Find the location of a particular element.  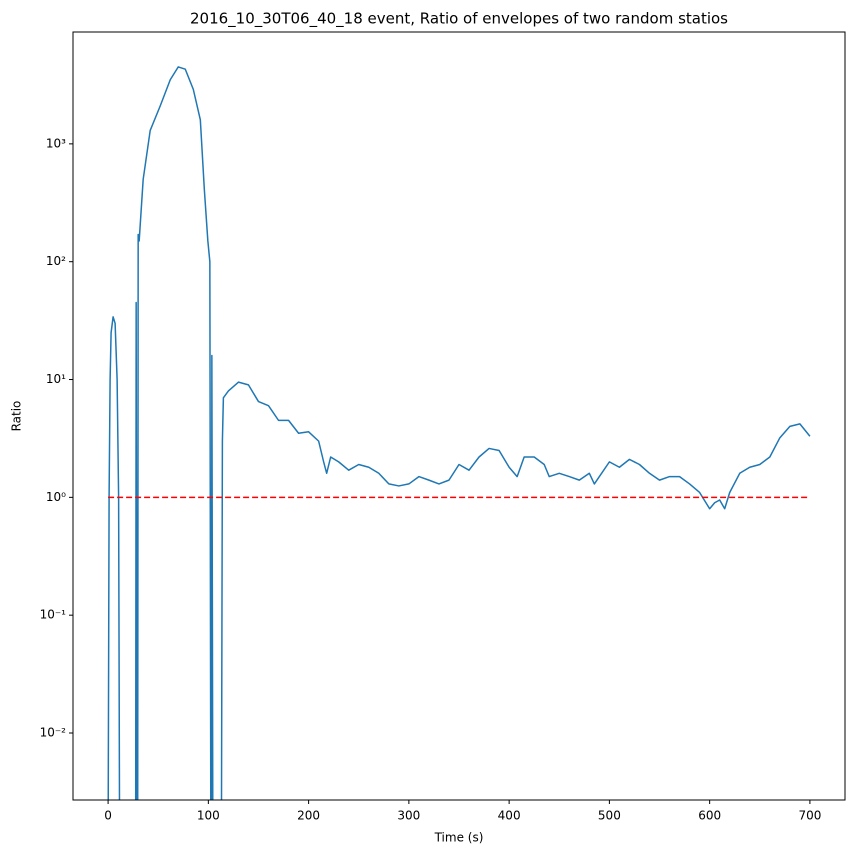

x-axis-label: Time (s) is located at coordinates (459, 838).